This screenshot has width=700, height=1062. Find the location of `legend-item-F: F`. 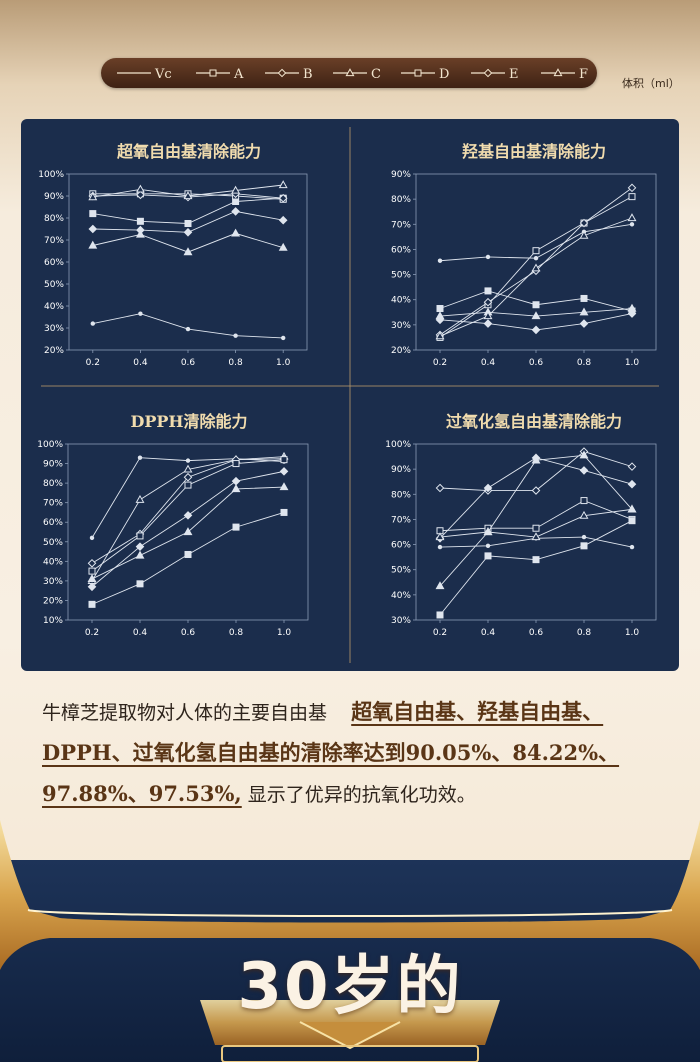

legend-item-F: F is located at coordinates (564, 74).